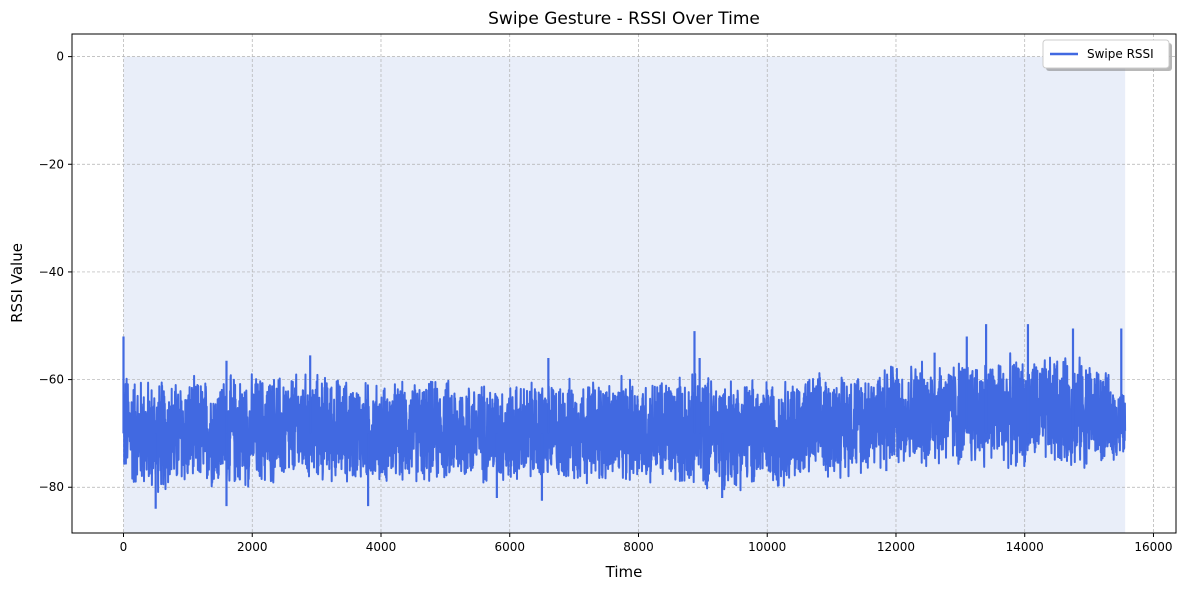  I want to click on y-axis-label: RSSI Value, so click(17, 283).